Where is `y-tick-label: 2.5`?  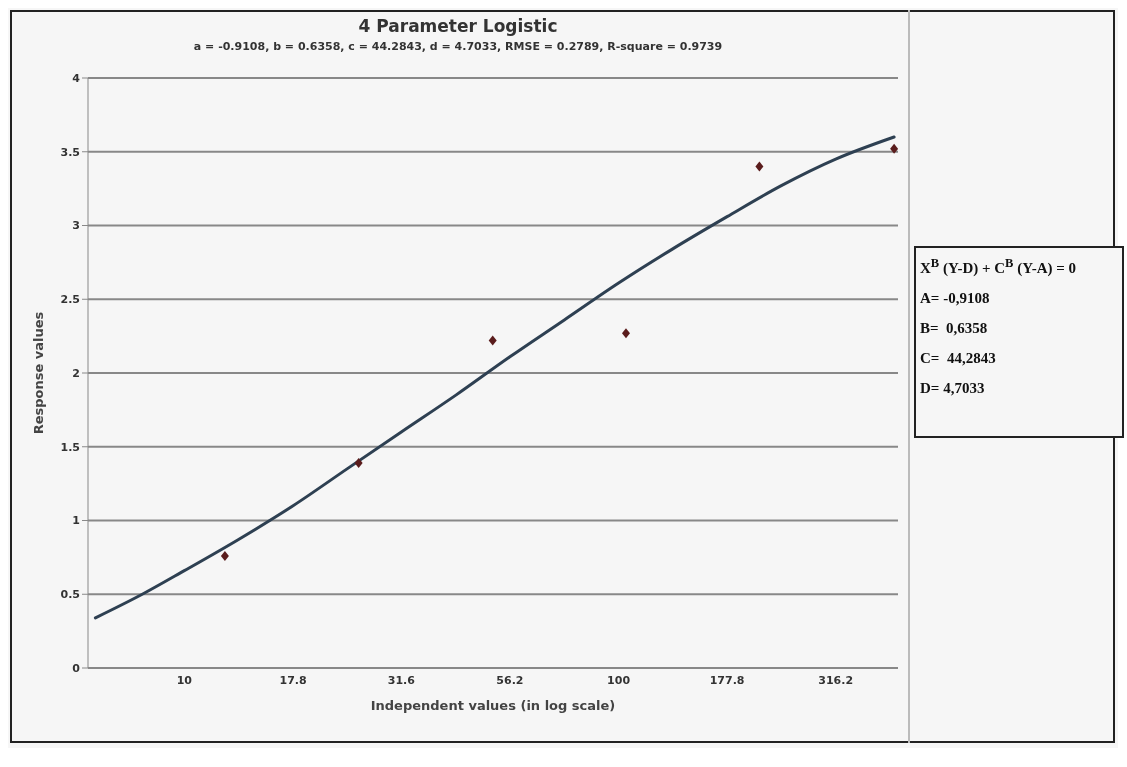
y-tick-label: 2.5 is located at coordinates (70, 300).